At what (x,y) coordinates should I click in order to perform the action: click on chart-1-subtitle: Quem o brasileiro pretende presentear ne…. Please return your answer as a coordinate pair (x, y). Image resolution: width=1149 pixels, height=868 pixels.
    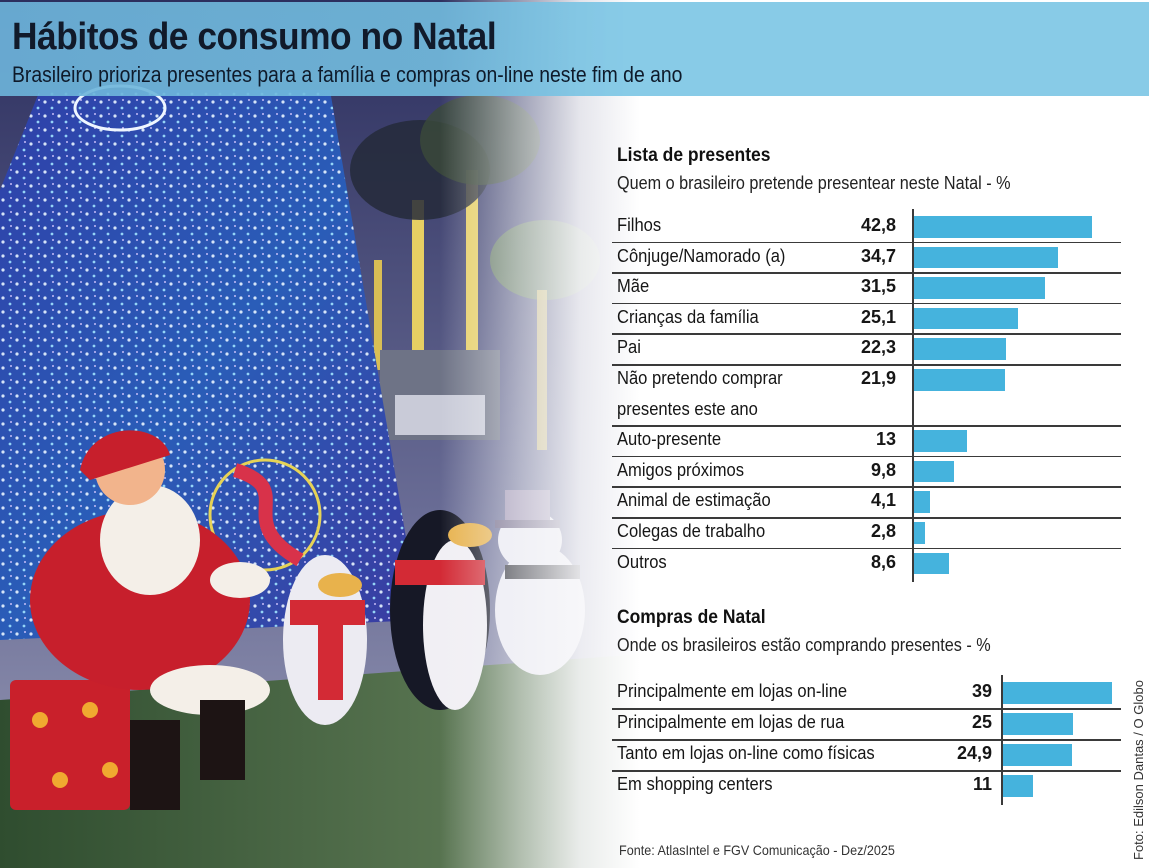
    Looking at the image, I should click on (814, 183).